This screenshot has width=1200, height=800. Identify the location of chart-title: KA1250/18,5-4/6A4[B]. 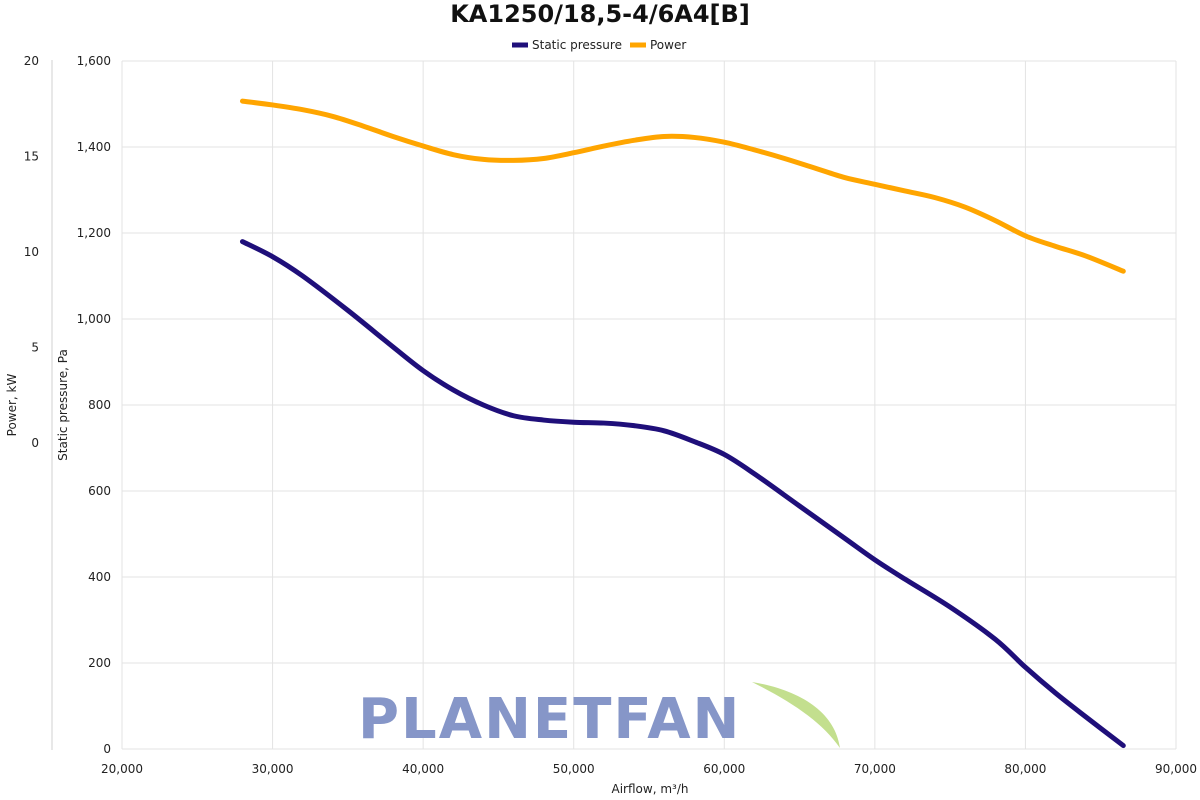
(600, 14).